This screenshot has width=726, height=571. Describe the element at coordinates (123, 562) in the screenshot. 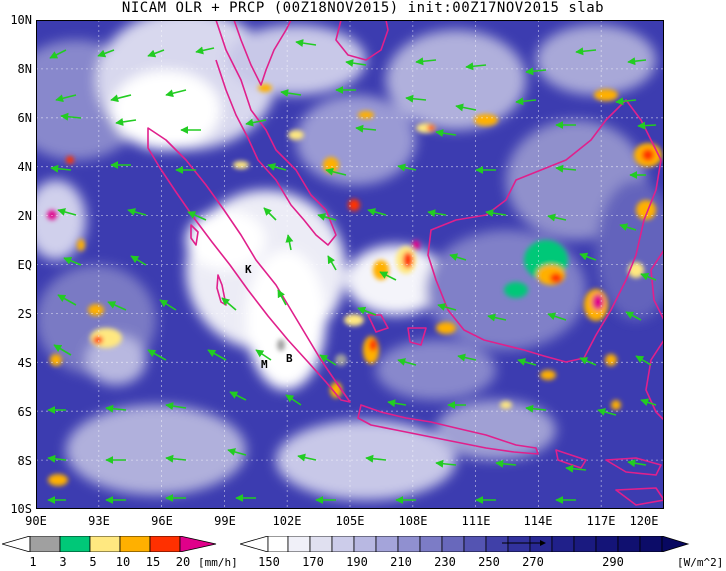

I see `precip-cb-label: 10` at that location.